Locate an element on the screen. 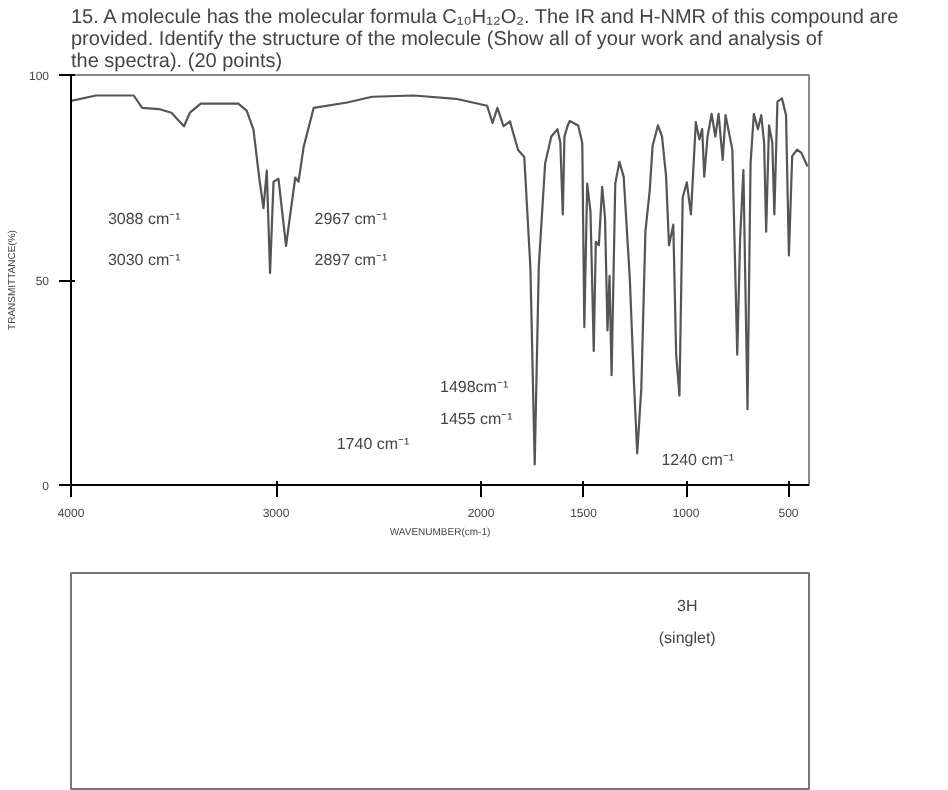 The width and height of the screenshot is (948, 790). text: (singlet) is located at coordinates (687, 638).